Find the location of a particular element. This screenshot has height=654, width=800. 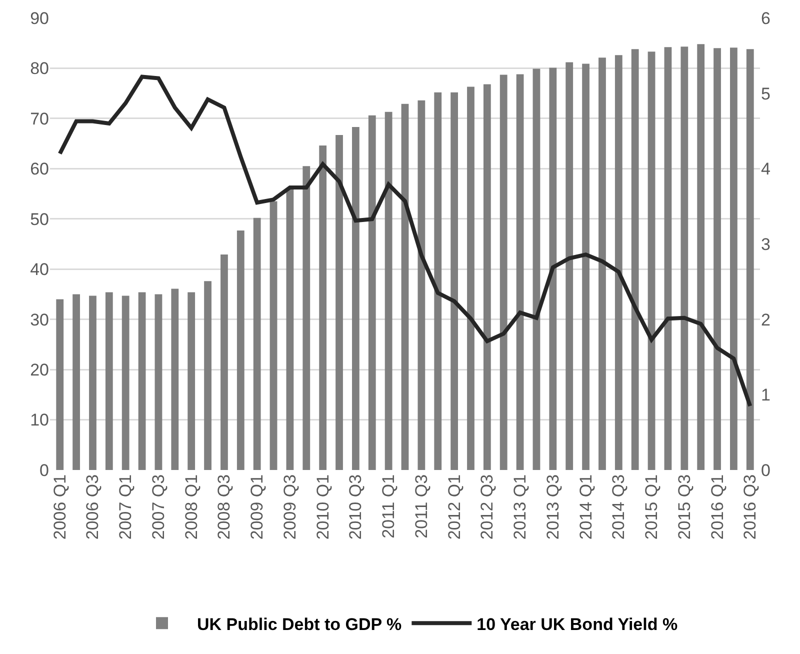

x-tick-label: 2016 Q1 is located at coordinates (717, 507).